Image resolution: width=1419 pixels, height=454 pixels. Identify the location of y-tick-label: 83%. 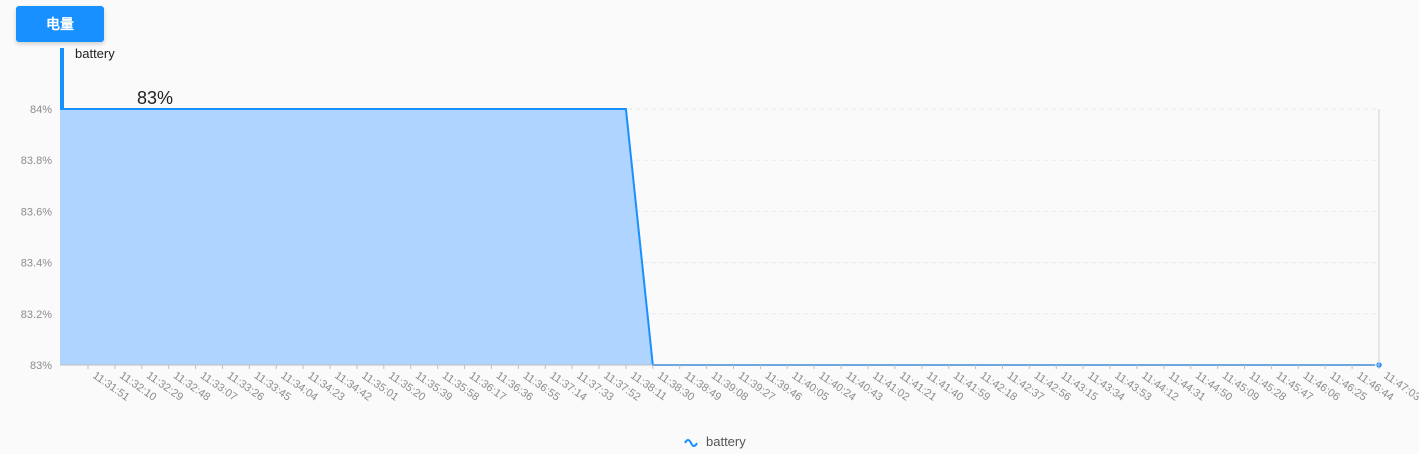
(41, 366).